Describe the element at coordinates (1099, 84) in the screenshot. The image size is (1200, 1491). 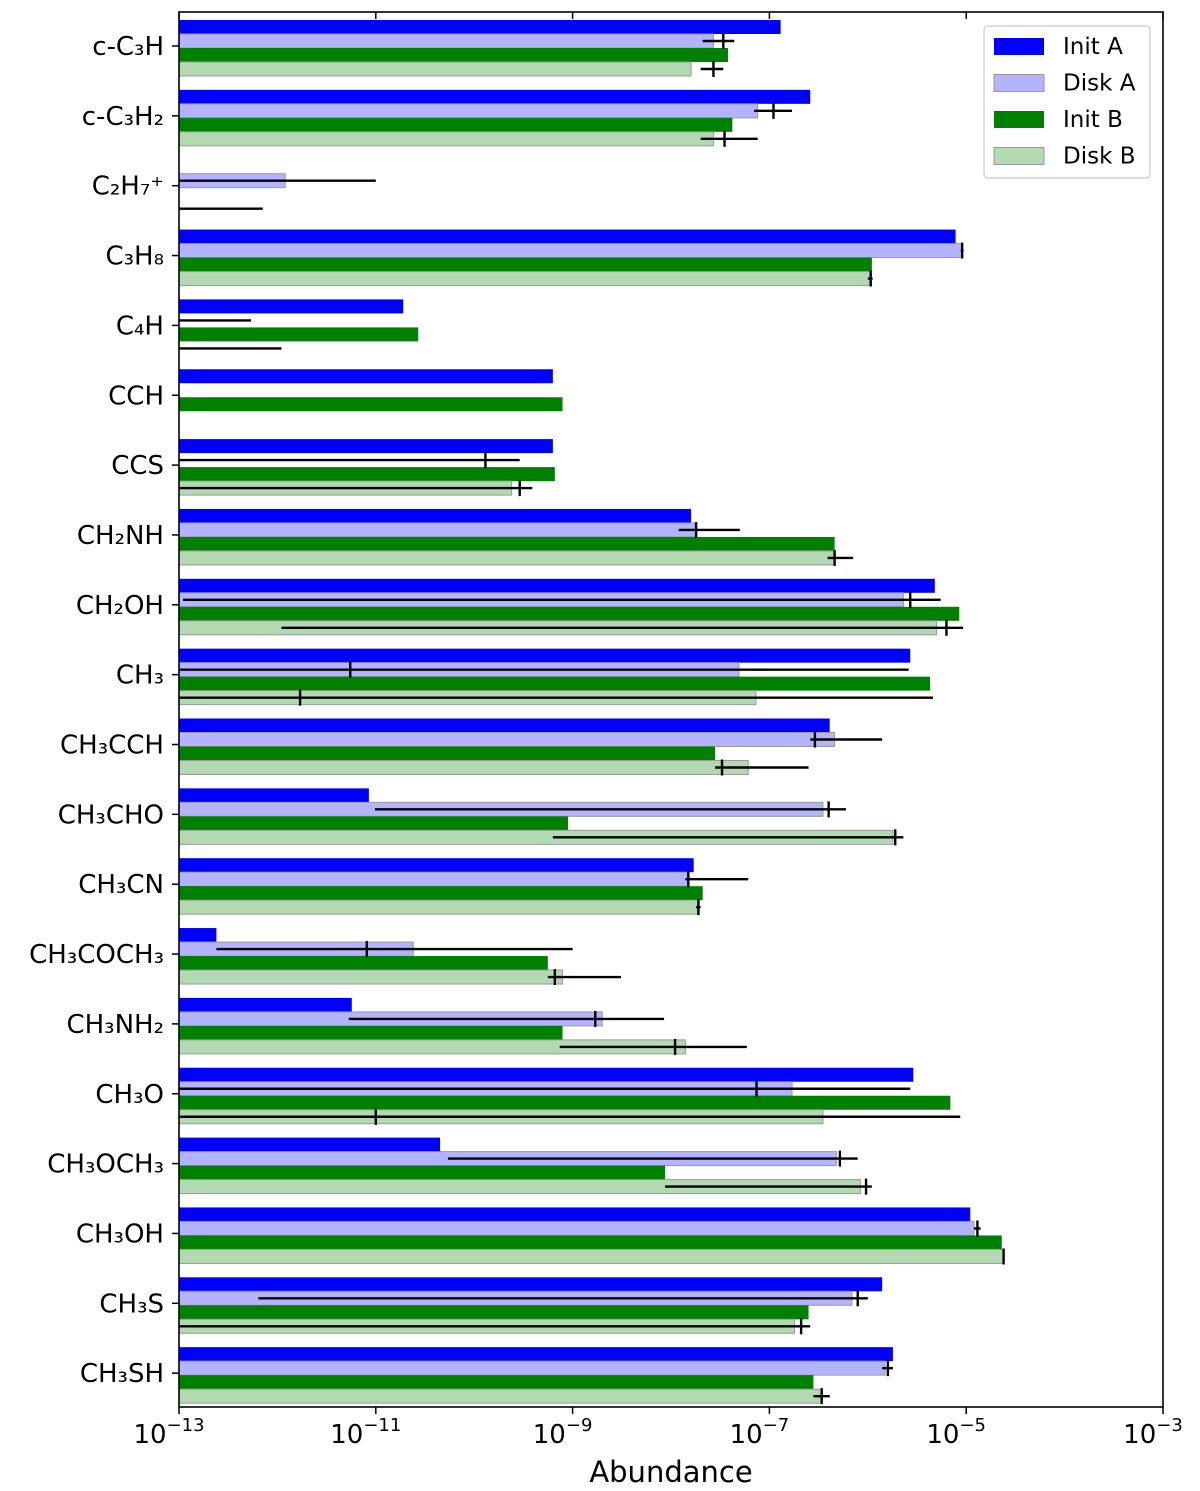
I see `legend-label: Disk A` at that location.